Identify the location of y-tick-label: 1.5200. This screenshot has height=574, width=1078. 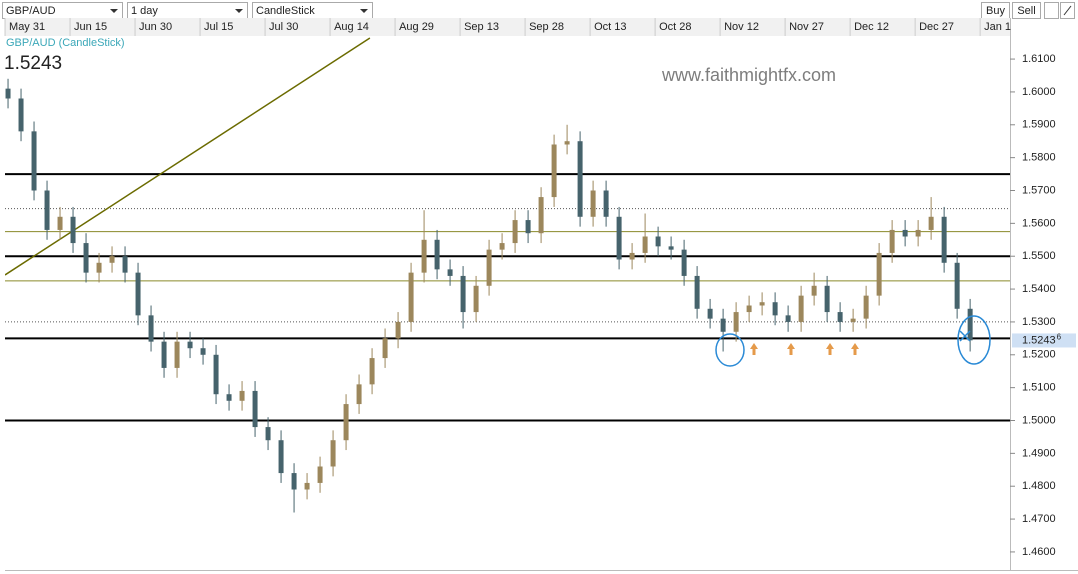
(1039, 355).